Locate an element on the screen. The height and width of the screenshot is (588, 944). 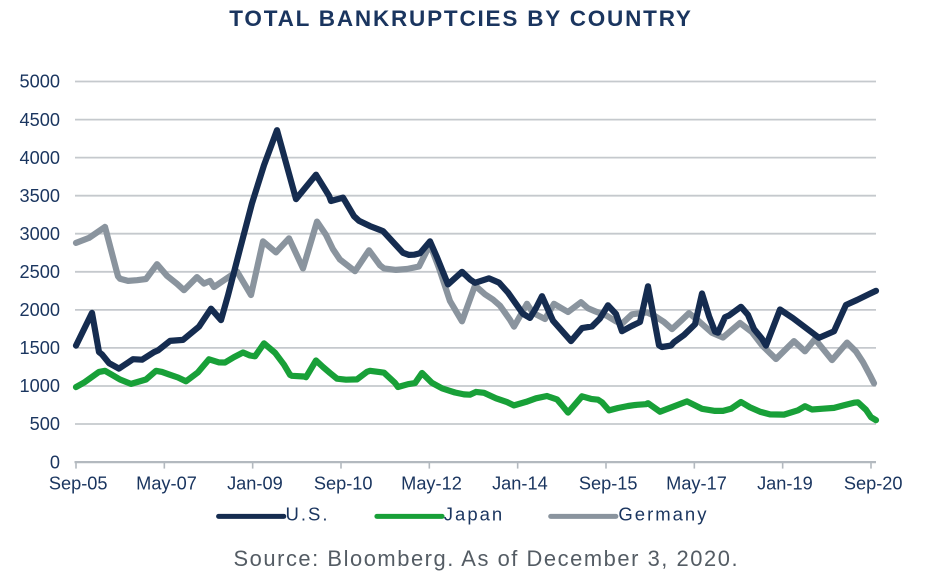
svg-text: May-17 is located at coordinates (696, 483).